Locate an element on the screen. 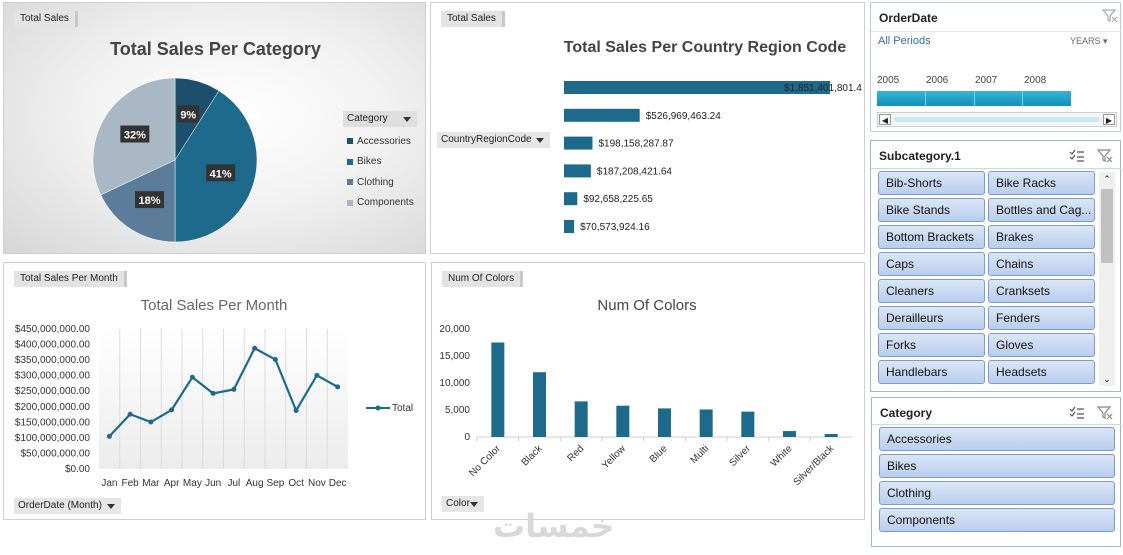  timeline-scrollbar: ◀ ▶ is located at coordinates (997, 119).